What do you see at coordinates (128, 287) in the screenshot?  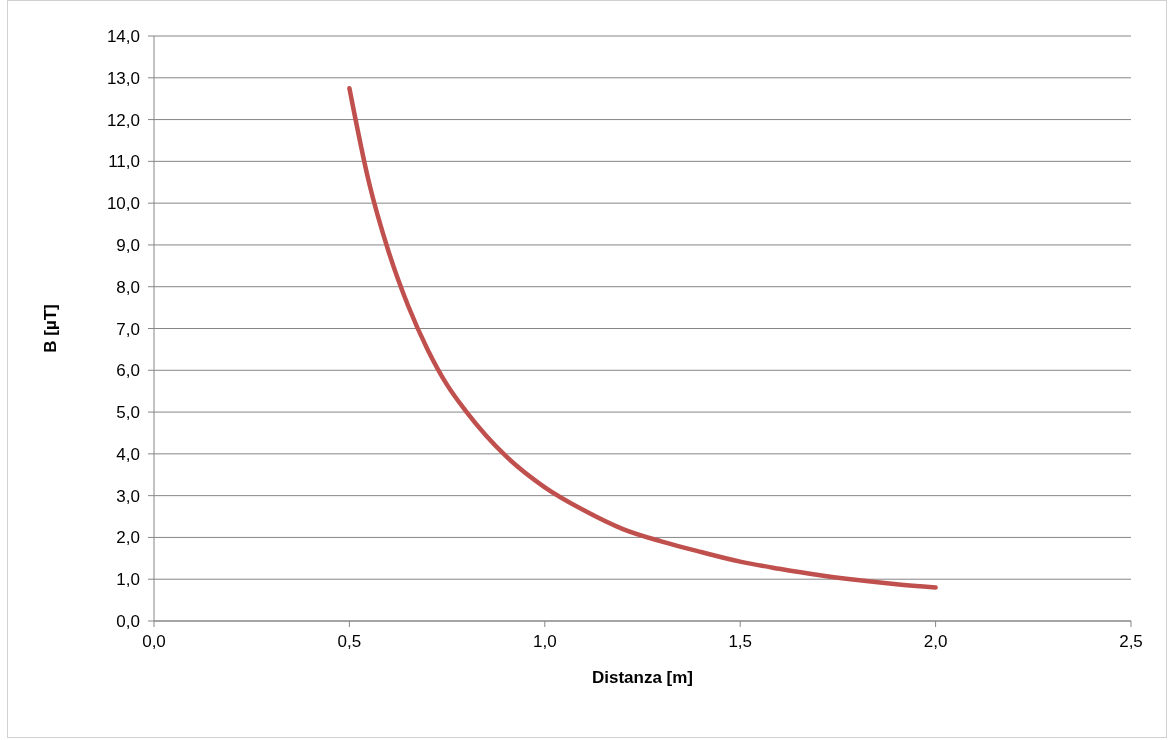 I see `y-tick-label: 8,0` at bounding box center [128, 287].